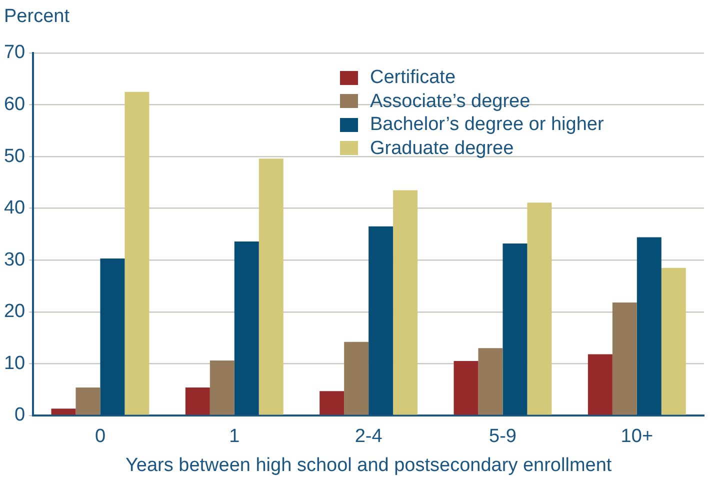 This screenshot has height=485, width=710. What do you see at coordinates (15, 259) in the screenshot?
I see `y-tick-label: 30` at bounding box center [15, 259].